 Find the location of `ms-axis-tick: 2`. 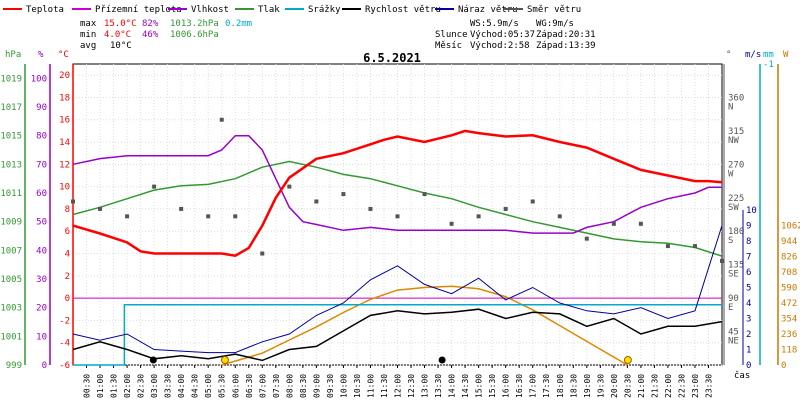

ms-axis-tick: 2 is located at coordinates (748, 335).